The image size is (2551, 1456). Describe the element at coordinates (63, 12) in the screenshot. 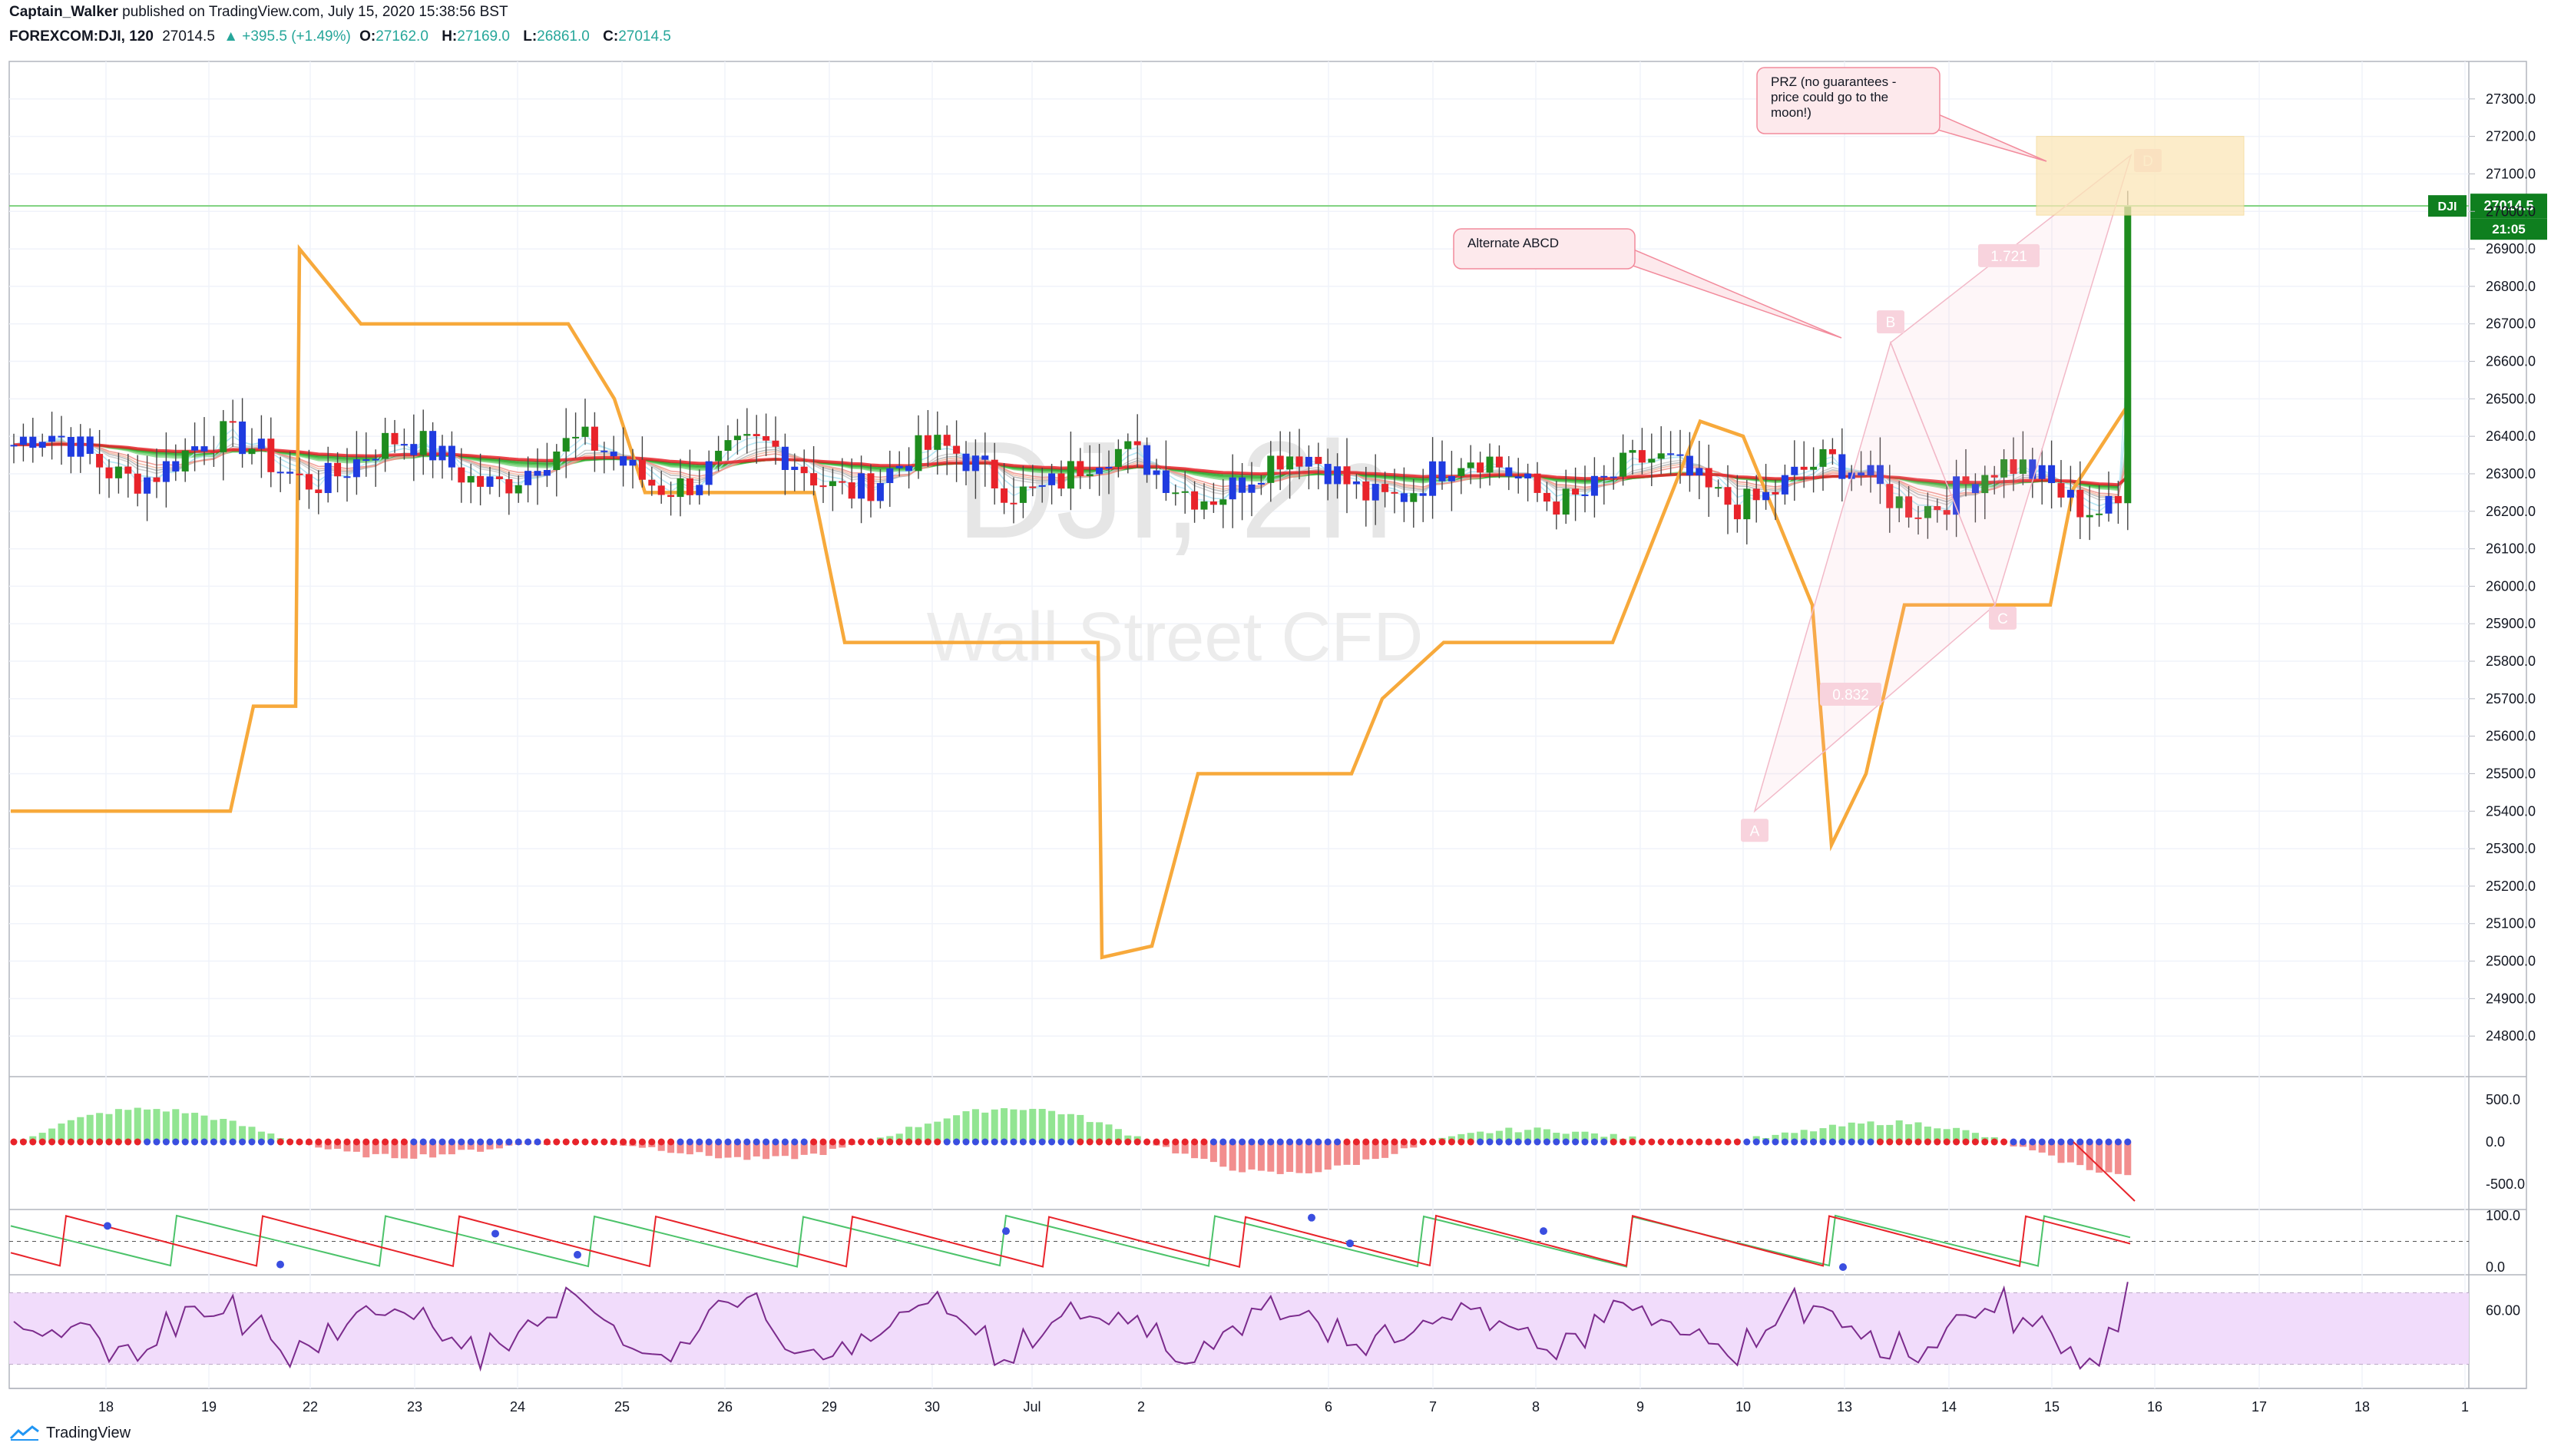

I see `author-name: Captain_Walker` at that location.